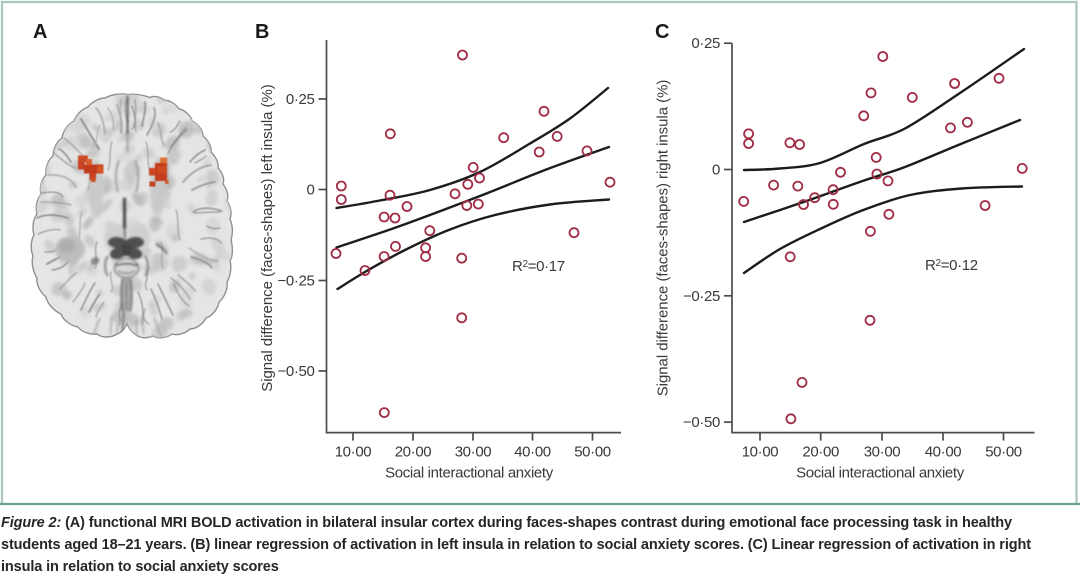 Image resolution: width=1080 pixels, height=577 pixels. Describe the element at coordinates (662, 32) in the screenshot. I see `svg-text: C` at that location.